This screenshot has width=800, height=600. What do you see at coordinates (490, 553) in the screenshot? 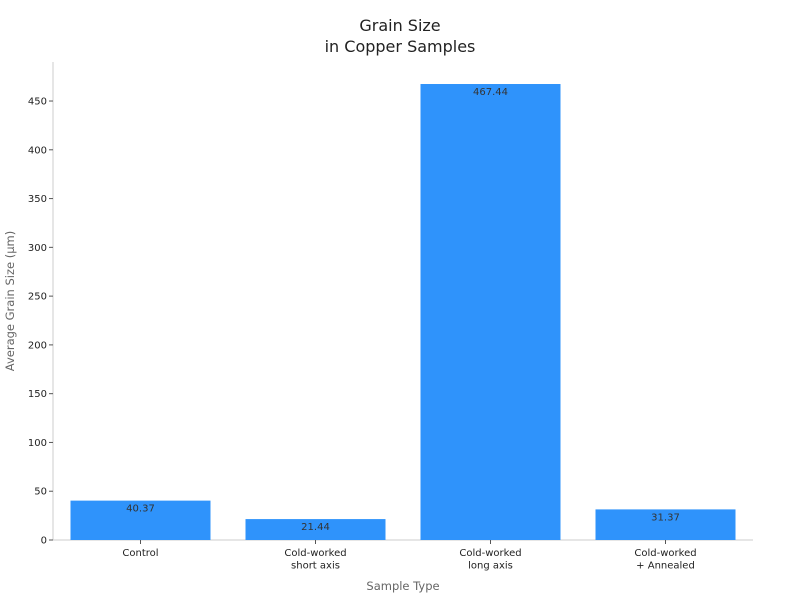
I see `x-tick-label-3-line-1: Cold-worked` at bounding box center [490, 553].